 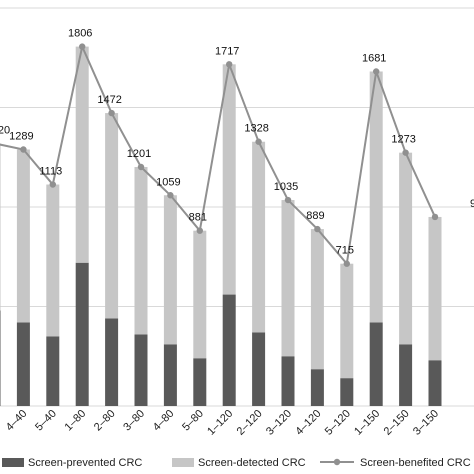 What do you see at coordinates (374, 58) in the screenshot?
I see `data-label: 1681` at bounding box center [374, 58].